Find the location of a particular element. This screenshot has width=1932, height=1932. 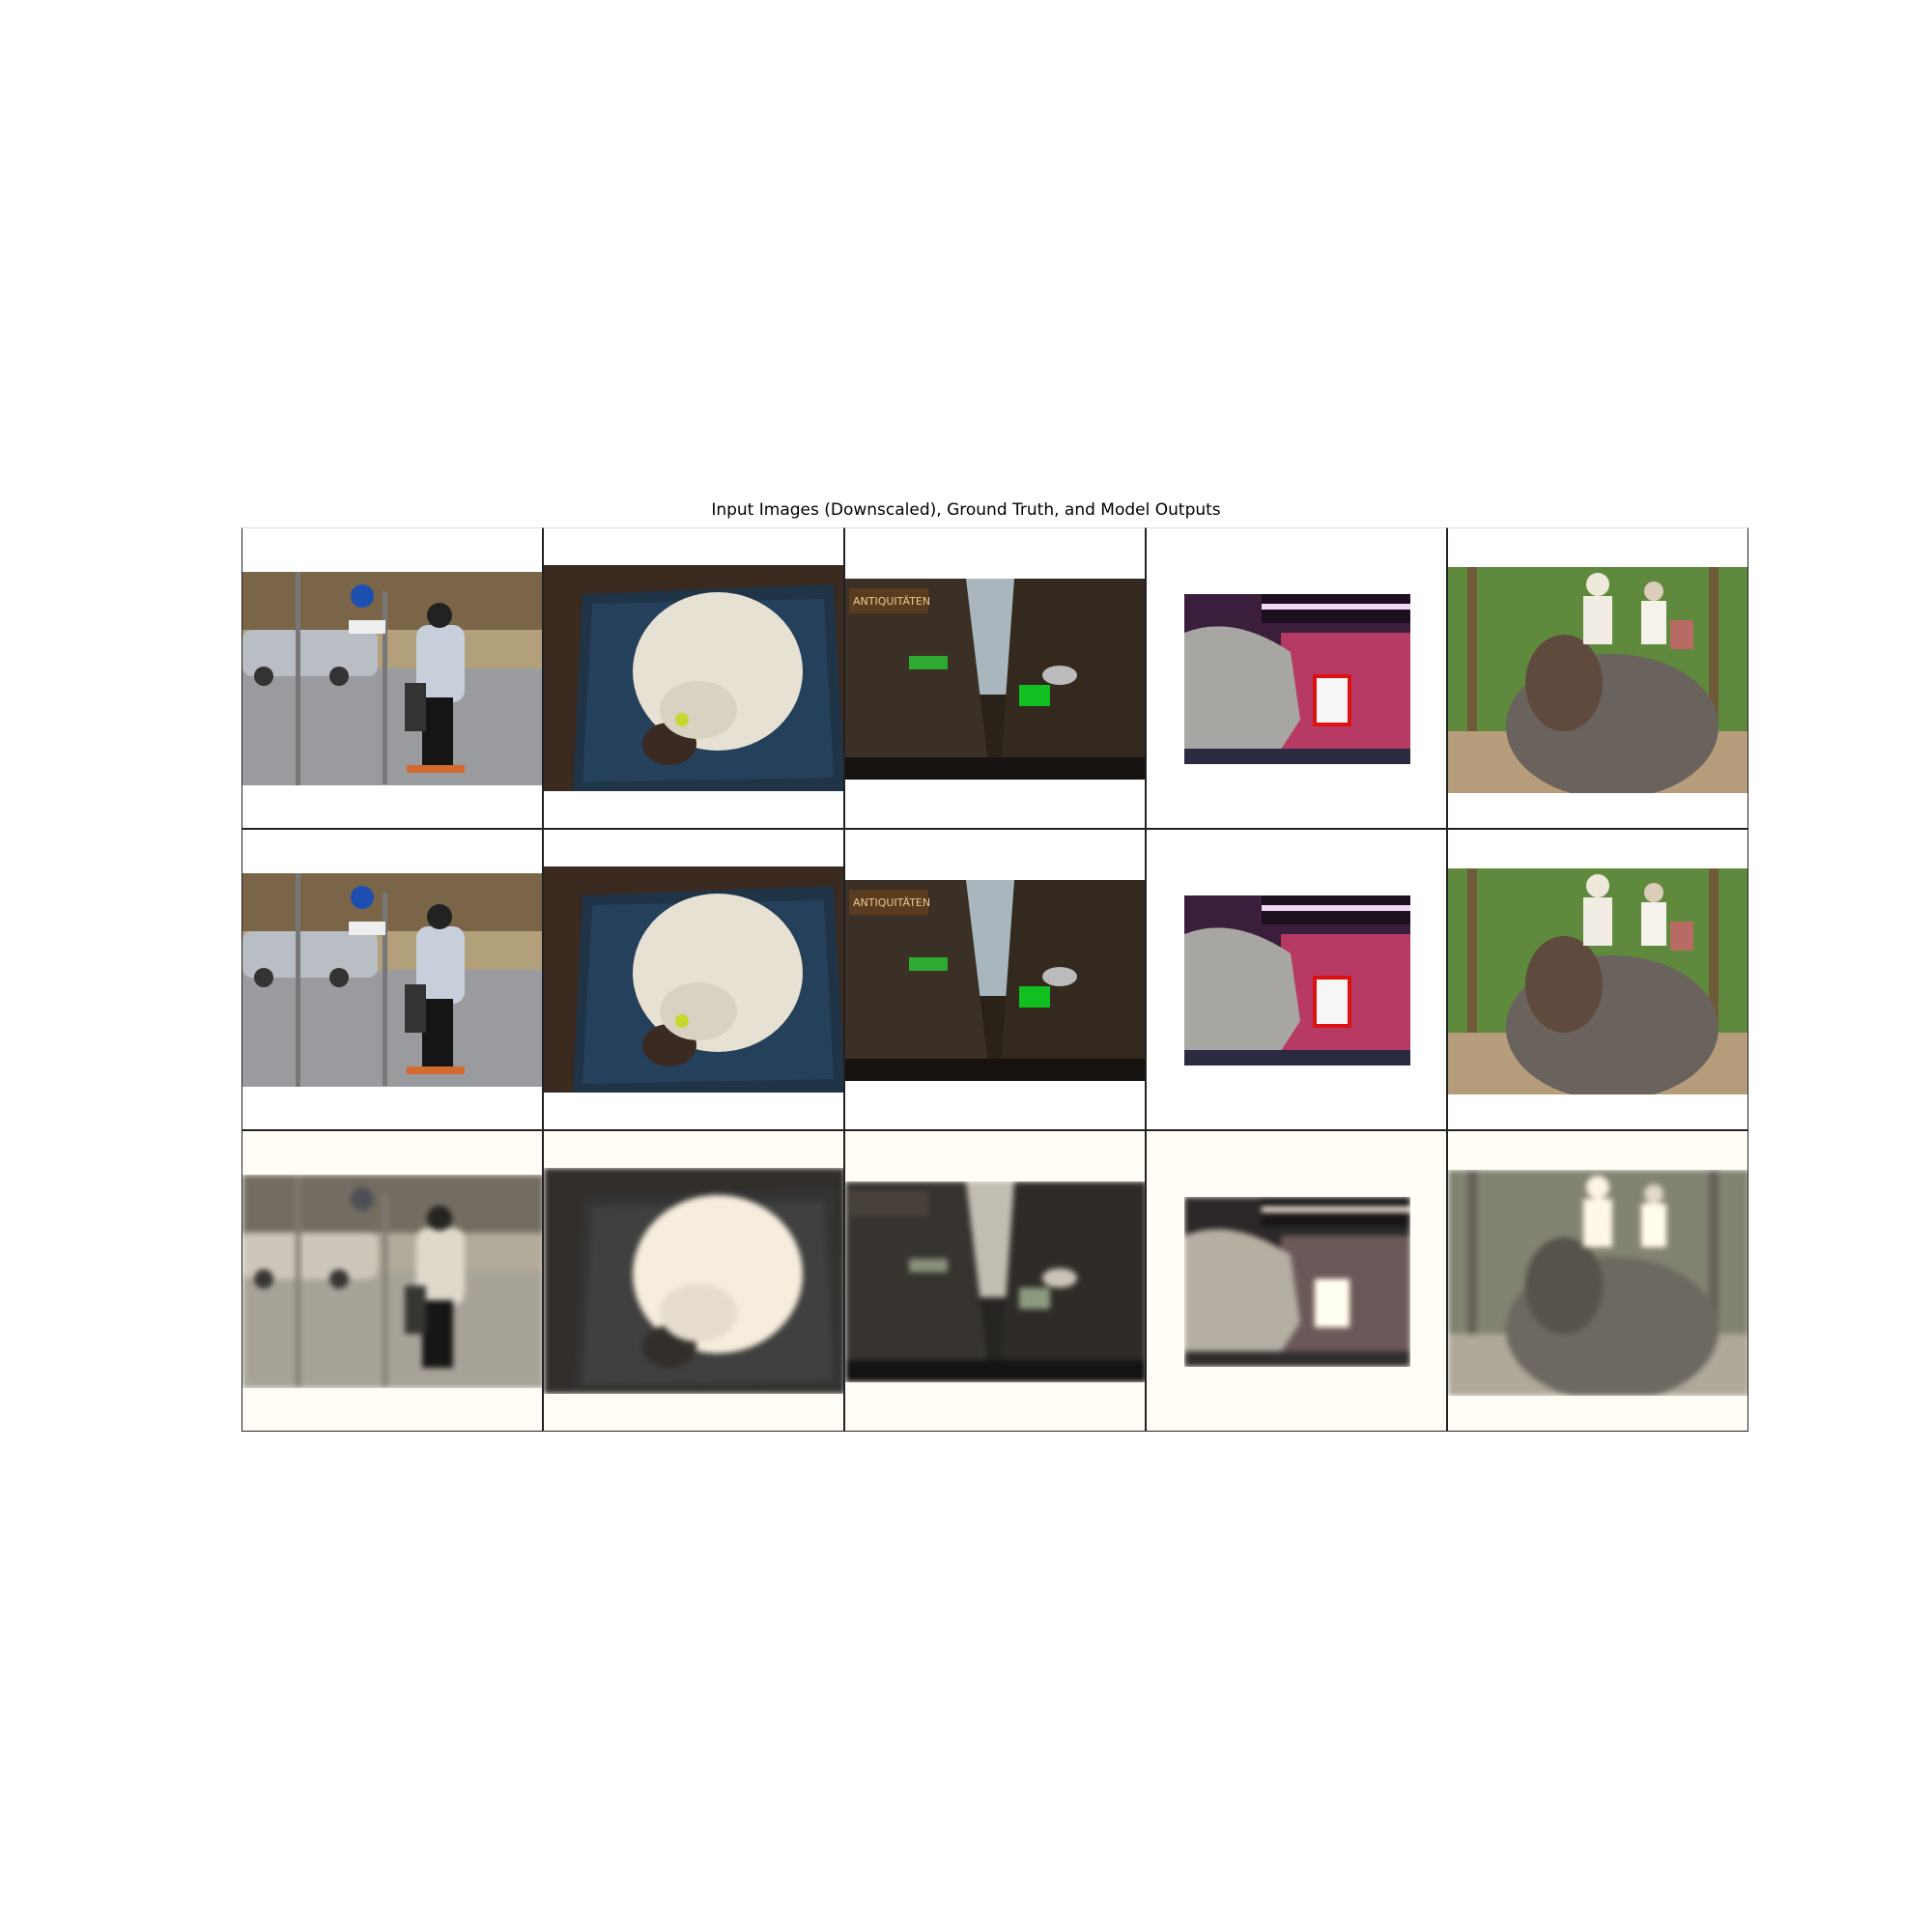

gt-elephant-ride is located at coordinates (1597, 979).